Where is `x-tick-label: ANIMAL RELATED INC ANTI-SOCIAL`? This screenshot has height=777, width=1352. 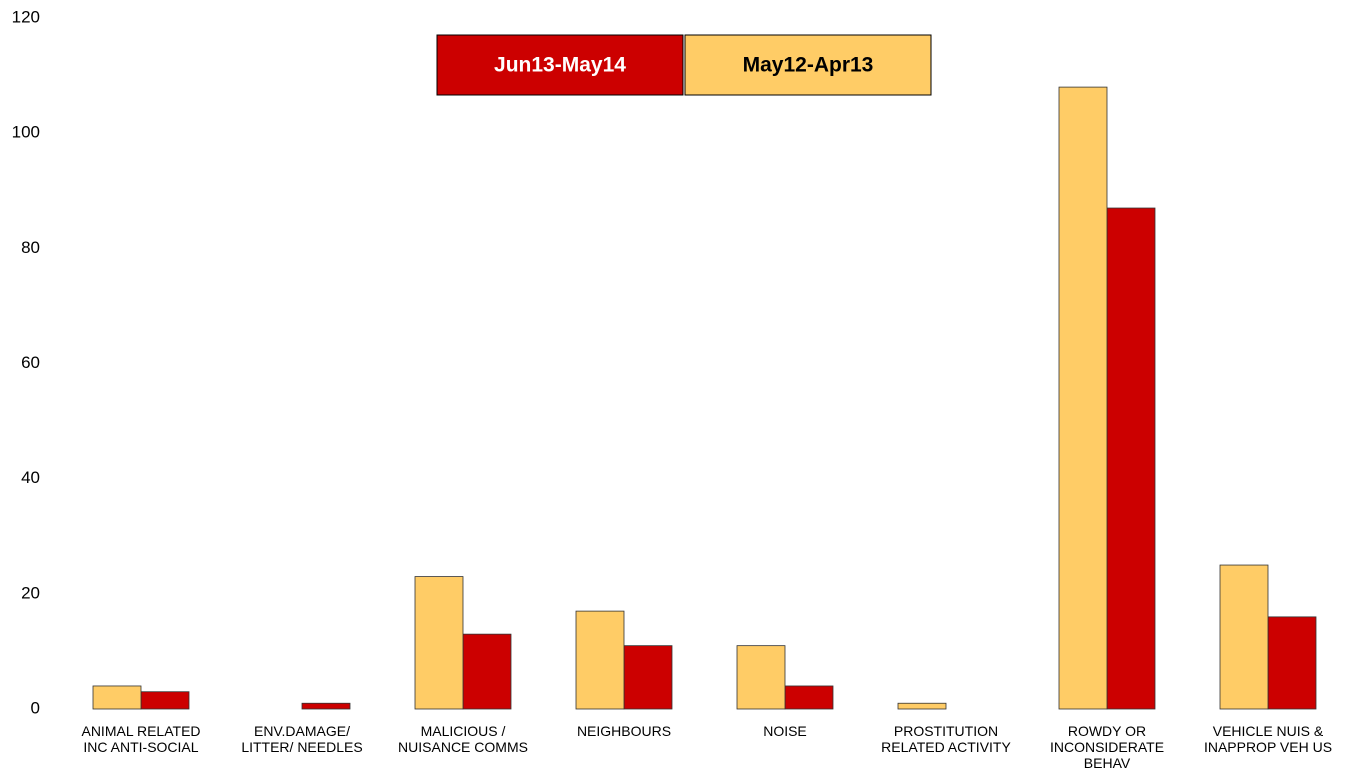 x-tick-label: ANIMAL RELATED INC ANTI-SOCIAL is located at coordinates (141, 739).